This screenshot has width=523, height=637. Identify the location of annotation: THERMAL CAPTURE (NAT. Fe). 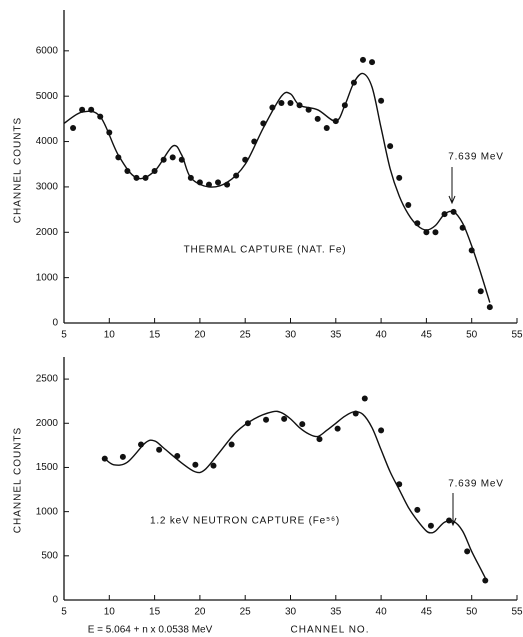
(265, 250).